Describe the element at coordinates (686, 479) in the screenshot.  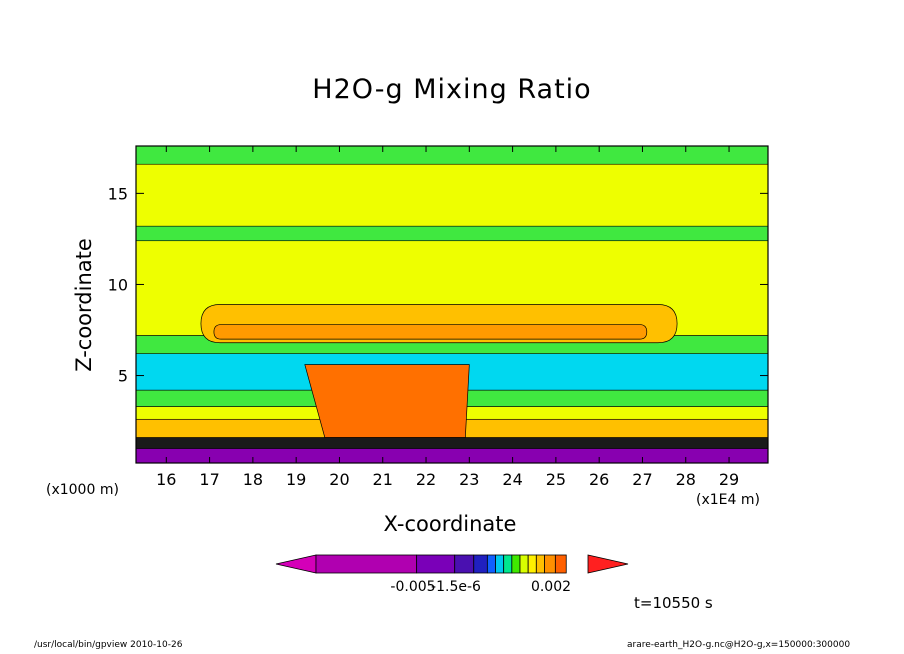
I see `x-tick-label: 28` at that location.